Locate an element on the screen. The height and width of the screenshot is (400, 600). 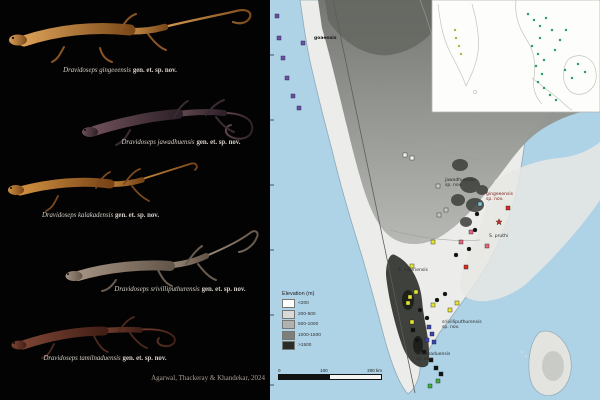
species-binomial: Dravidoseps tamilnaduensis is located at coordinates (82, 358).